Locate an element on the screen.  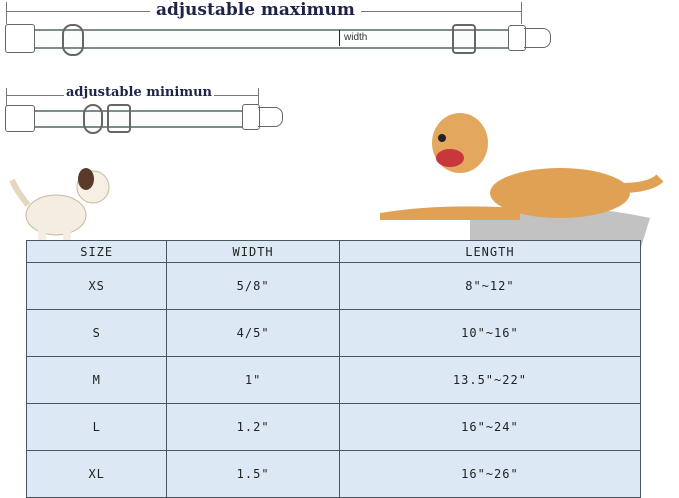
size-cell: S is located at coordinates (96, 333).